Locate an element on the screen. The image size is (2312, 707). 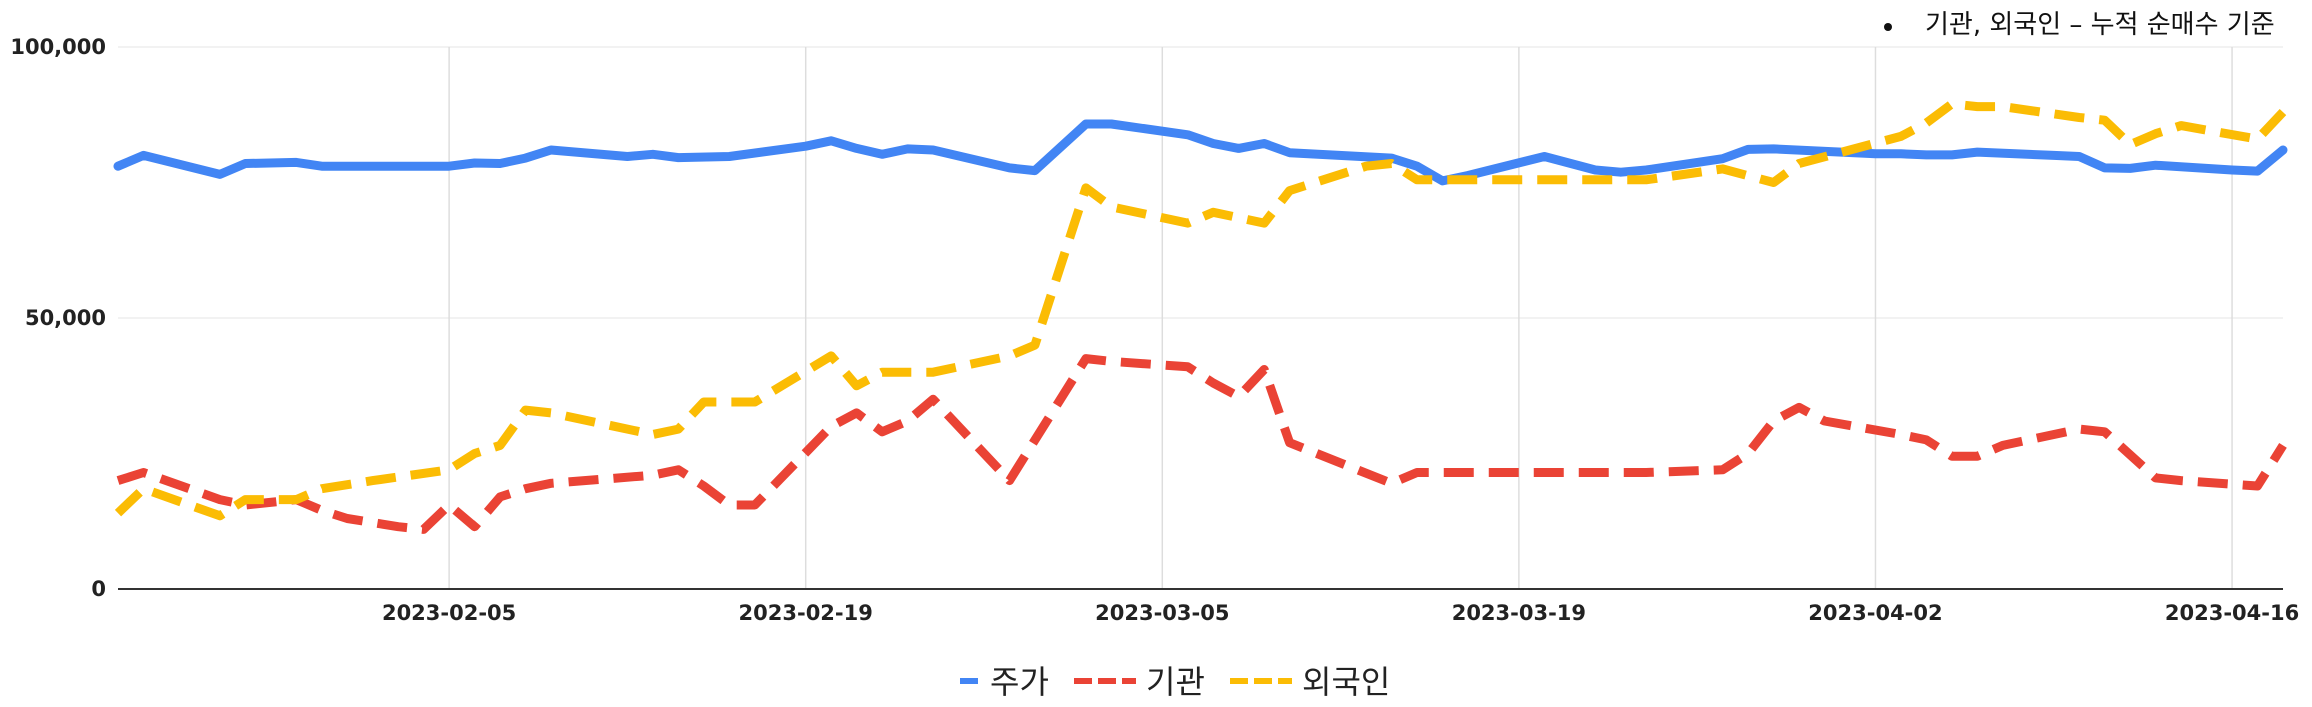
y-tick-label: 0 is located at coordinates (98, 589).